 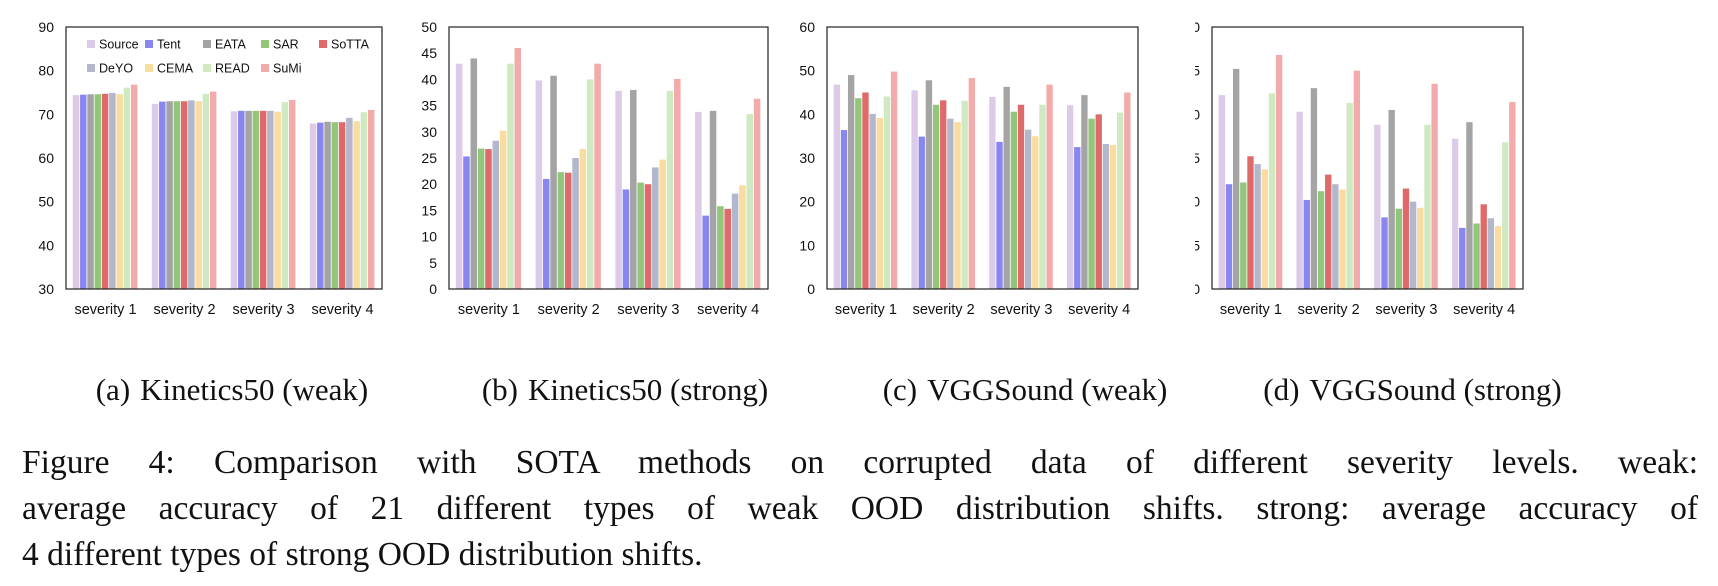 What do you see at coordinates (265, 44) in the screenshot?
I see `legend-swatch-sar` at bounding box center [265, 44].